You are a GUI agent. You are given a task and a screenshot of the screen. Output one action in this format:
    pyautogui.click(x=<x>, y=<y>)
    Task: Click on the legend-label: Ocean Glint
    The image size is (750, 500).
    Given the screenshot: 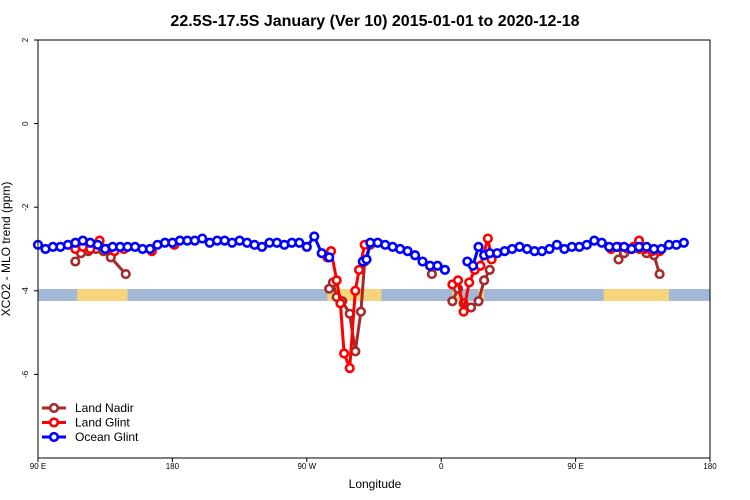 What is the action you would take?
    pyautogui.click(x=107, y=437)
    